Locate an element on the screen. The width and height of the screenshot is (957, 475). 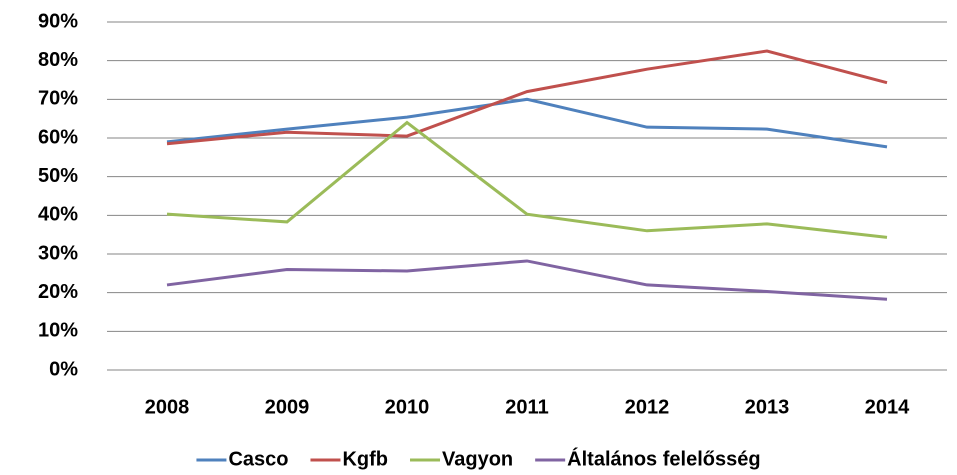
legend-label: Vagyon is located at coordinates (477, 459).